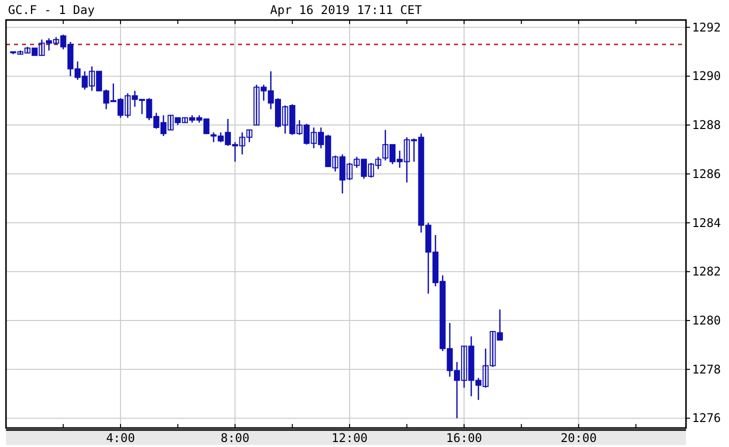  Describe the element at coordinates (350, 438) in the screenshot. I see `x-tick-label: 12:00` at that location.